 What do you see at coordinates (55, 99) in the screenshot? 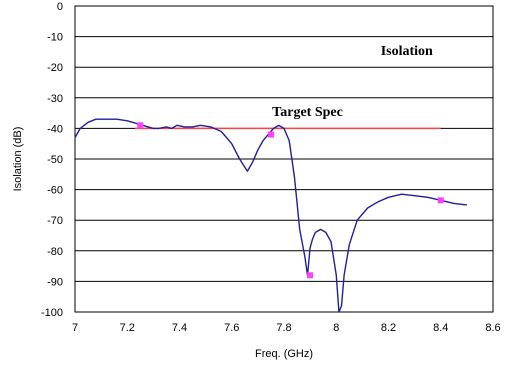
I see `y-tick-label: -30` at bounding box center [55, 99].